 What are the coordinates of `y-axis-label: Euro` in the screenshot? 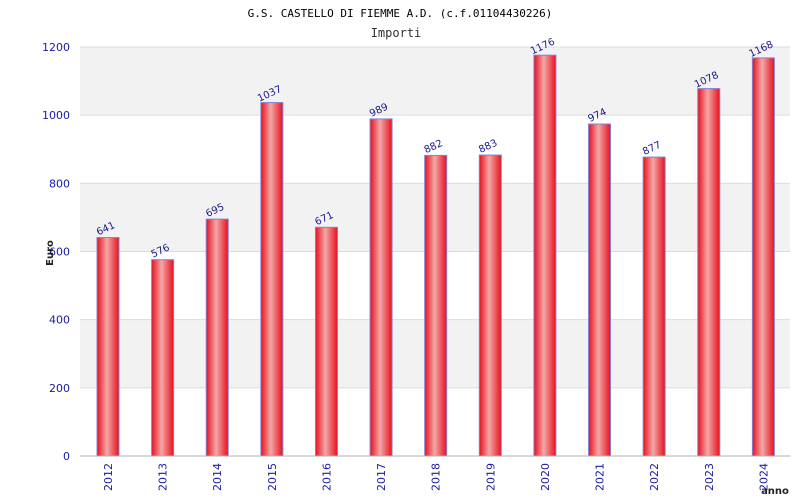 It's located at (50, 253).